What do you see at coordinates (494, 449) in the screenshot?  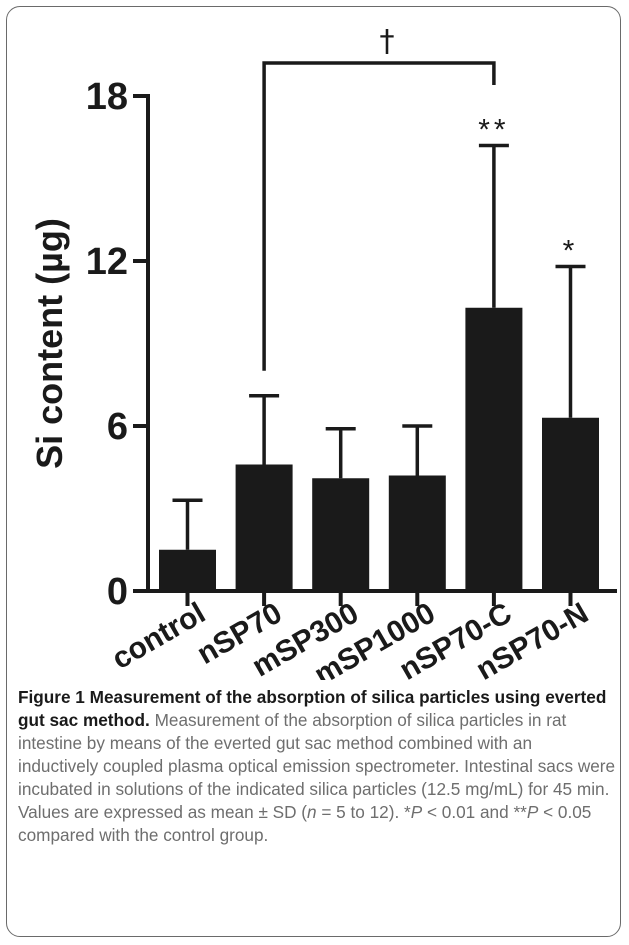 I see `bar-nSP70-C` at bounding box center [494, 449].